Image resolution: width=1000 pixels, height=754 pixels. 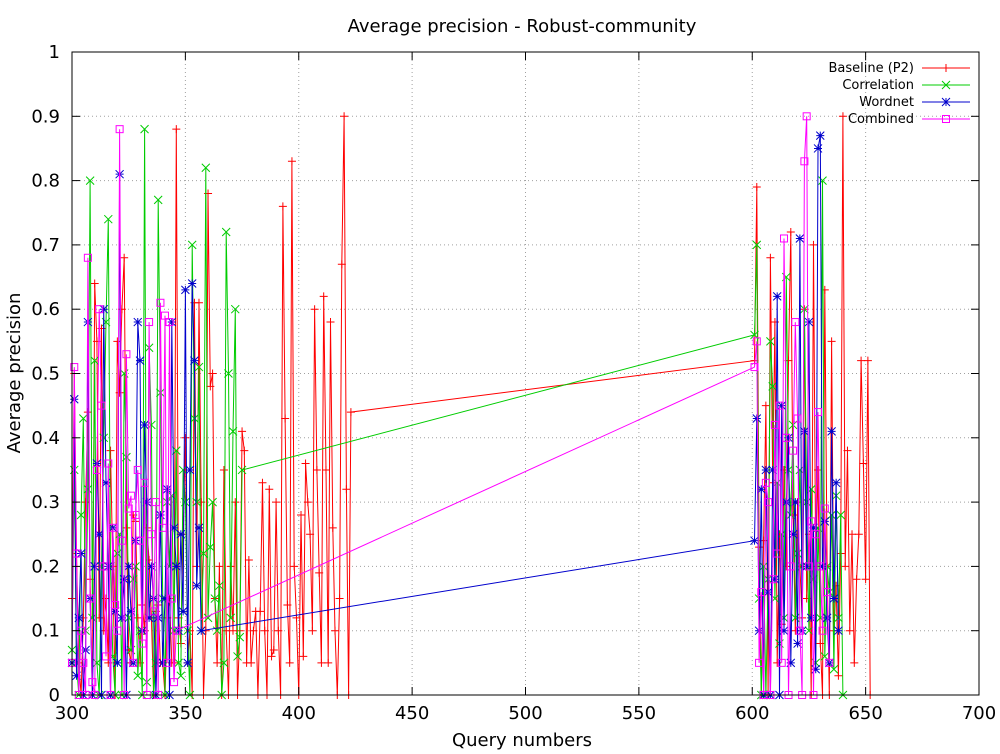 What do you see at coordinates (45, 631) in the screenshot?
I see `y-tick-label: 0.1` at bounding box center [45, 631].